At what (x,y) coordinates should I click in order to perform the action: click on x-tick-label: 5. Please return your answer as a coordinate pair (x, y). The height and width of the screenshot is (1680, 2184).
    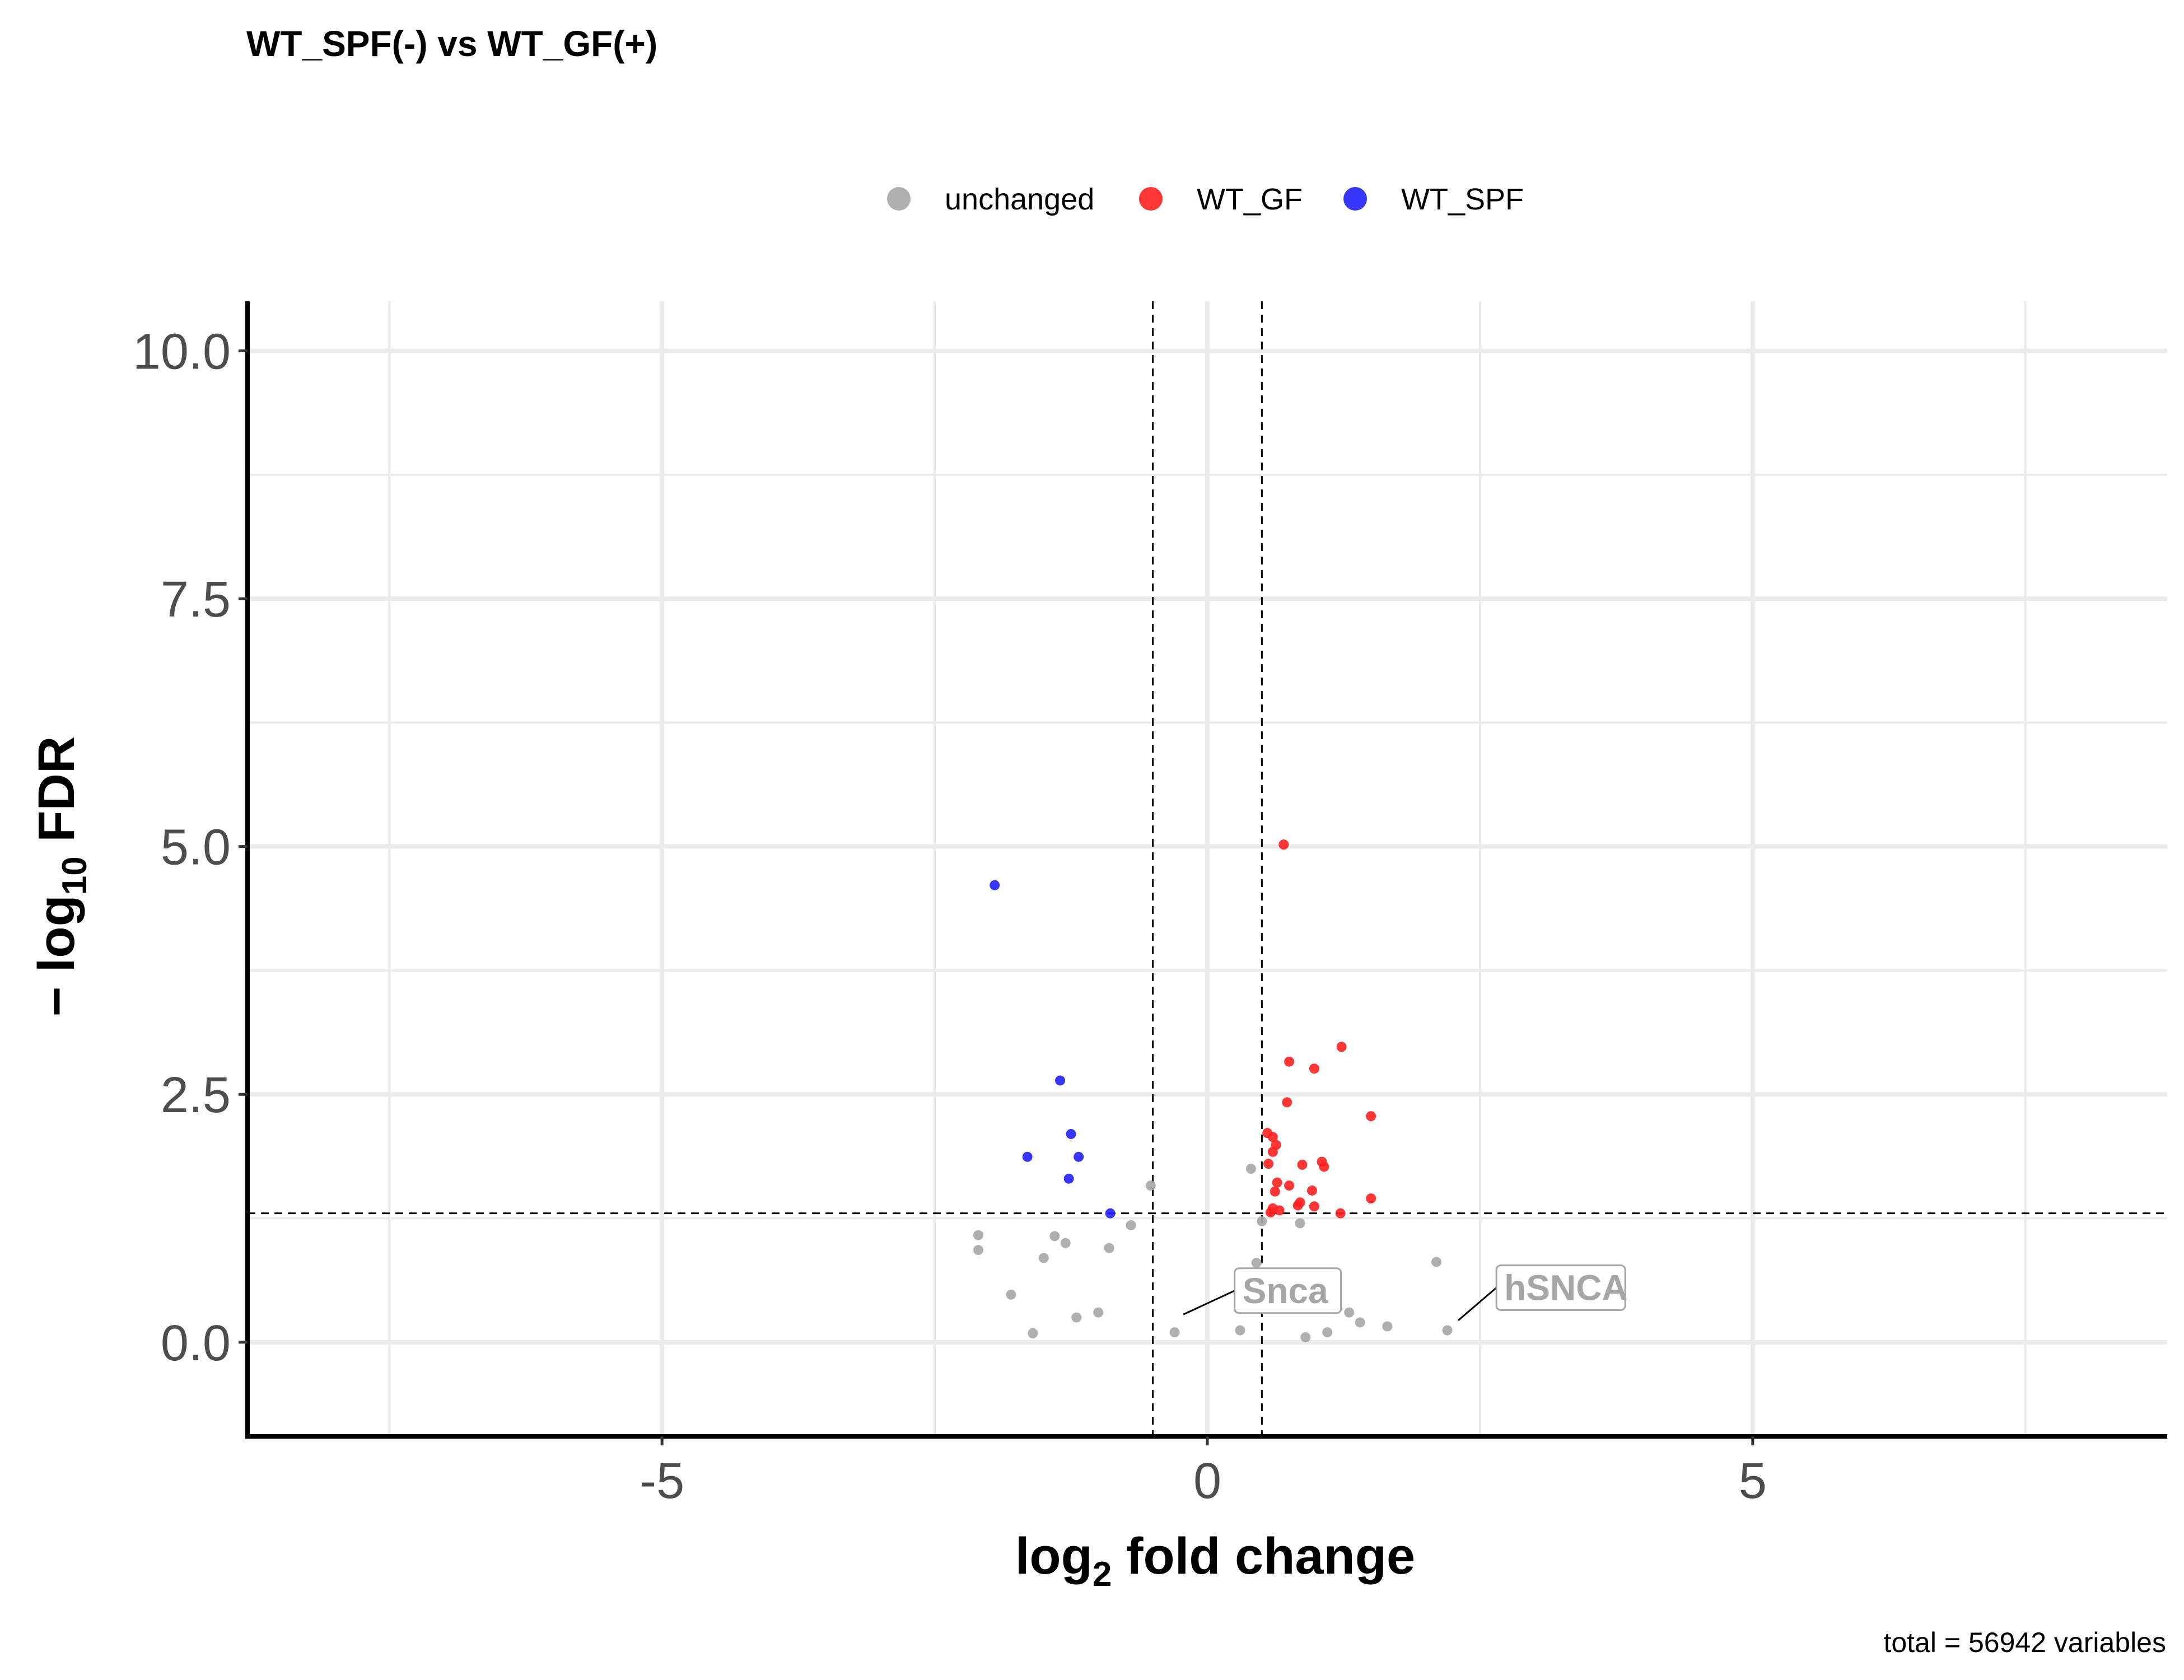
    Looking at the image, I should click on (1753, 1481).